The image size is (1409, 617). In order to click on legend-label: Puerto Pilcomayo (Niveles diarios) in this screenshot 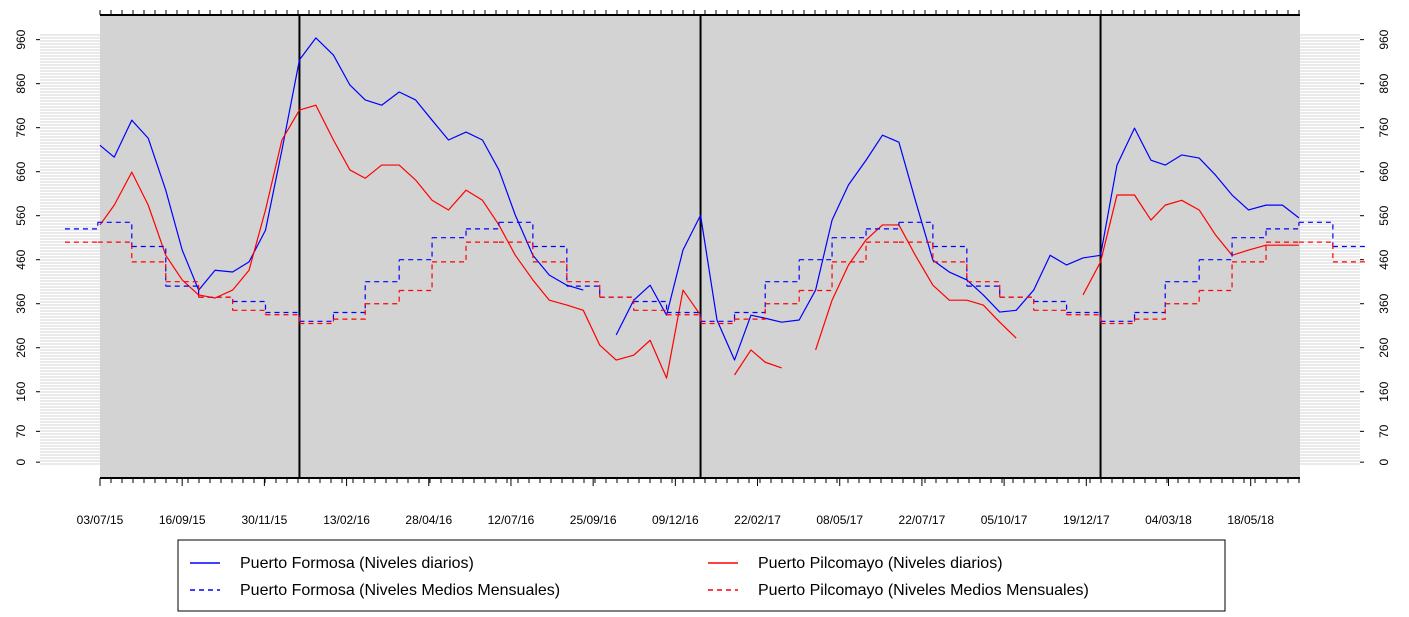, I will do `click(880, 563)`.